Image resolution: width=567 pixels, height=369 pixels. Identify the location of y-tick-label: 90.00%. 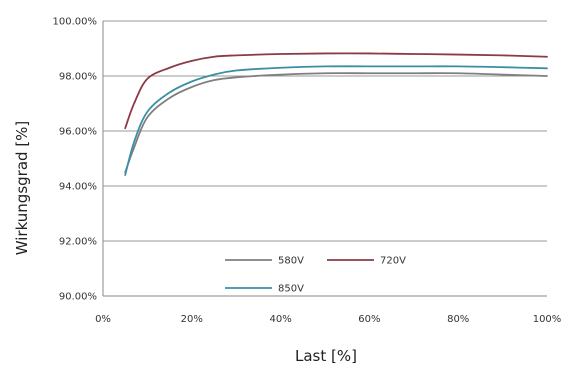
(78, 297).